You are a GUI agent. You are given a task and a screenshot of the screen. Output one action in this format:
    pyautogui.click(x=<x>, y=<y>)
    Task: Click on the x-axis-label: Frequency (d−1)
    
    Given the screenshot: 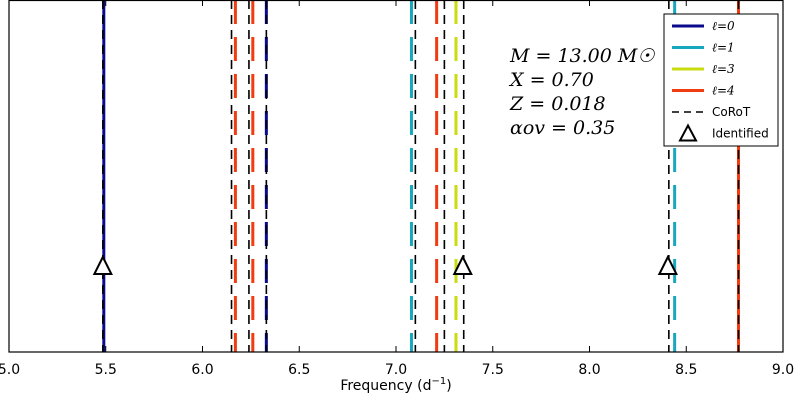 What is the action you would take?
    pyautogui.click(x=395, y=385)
    